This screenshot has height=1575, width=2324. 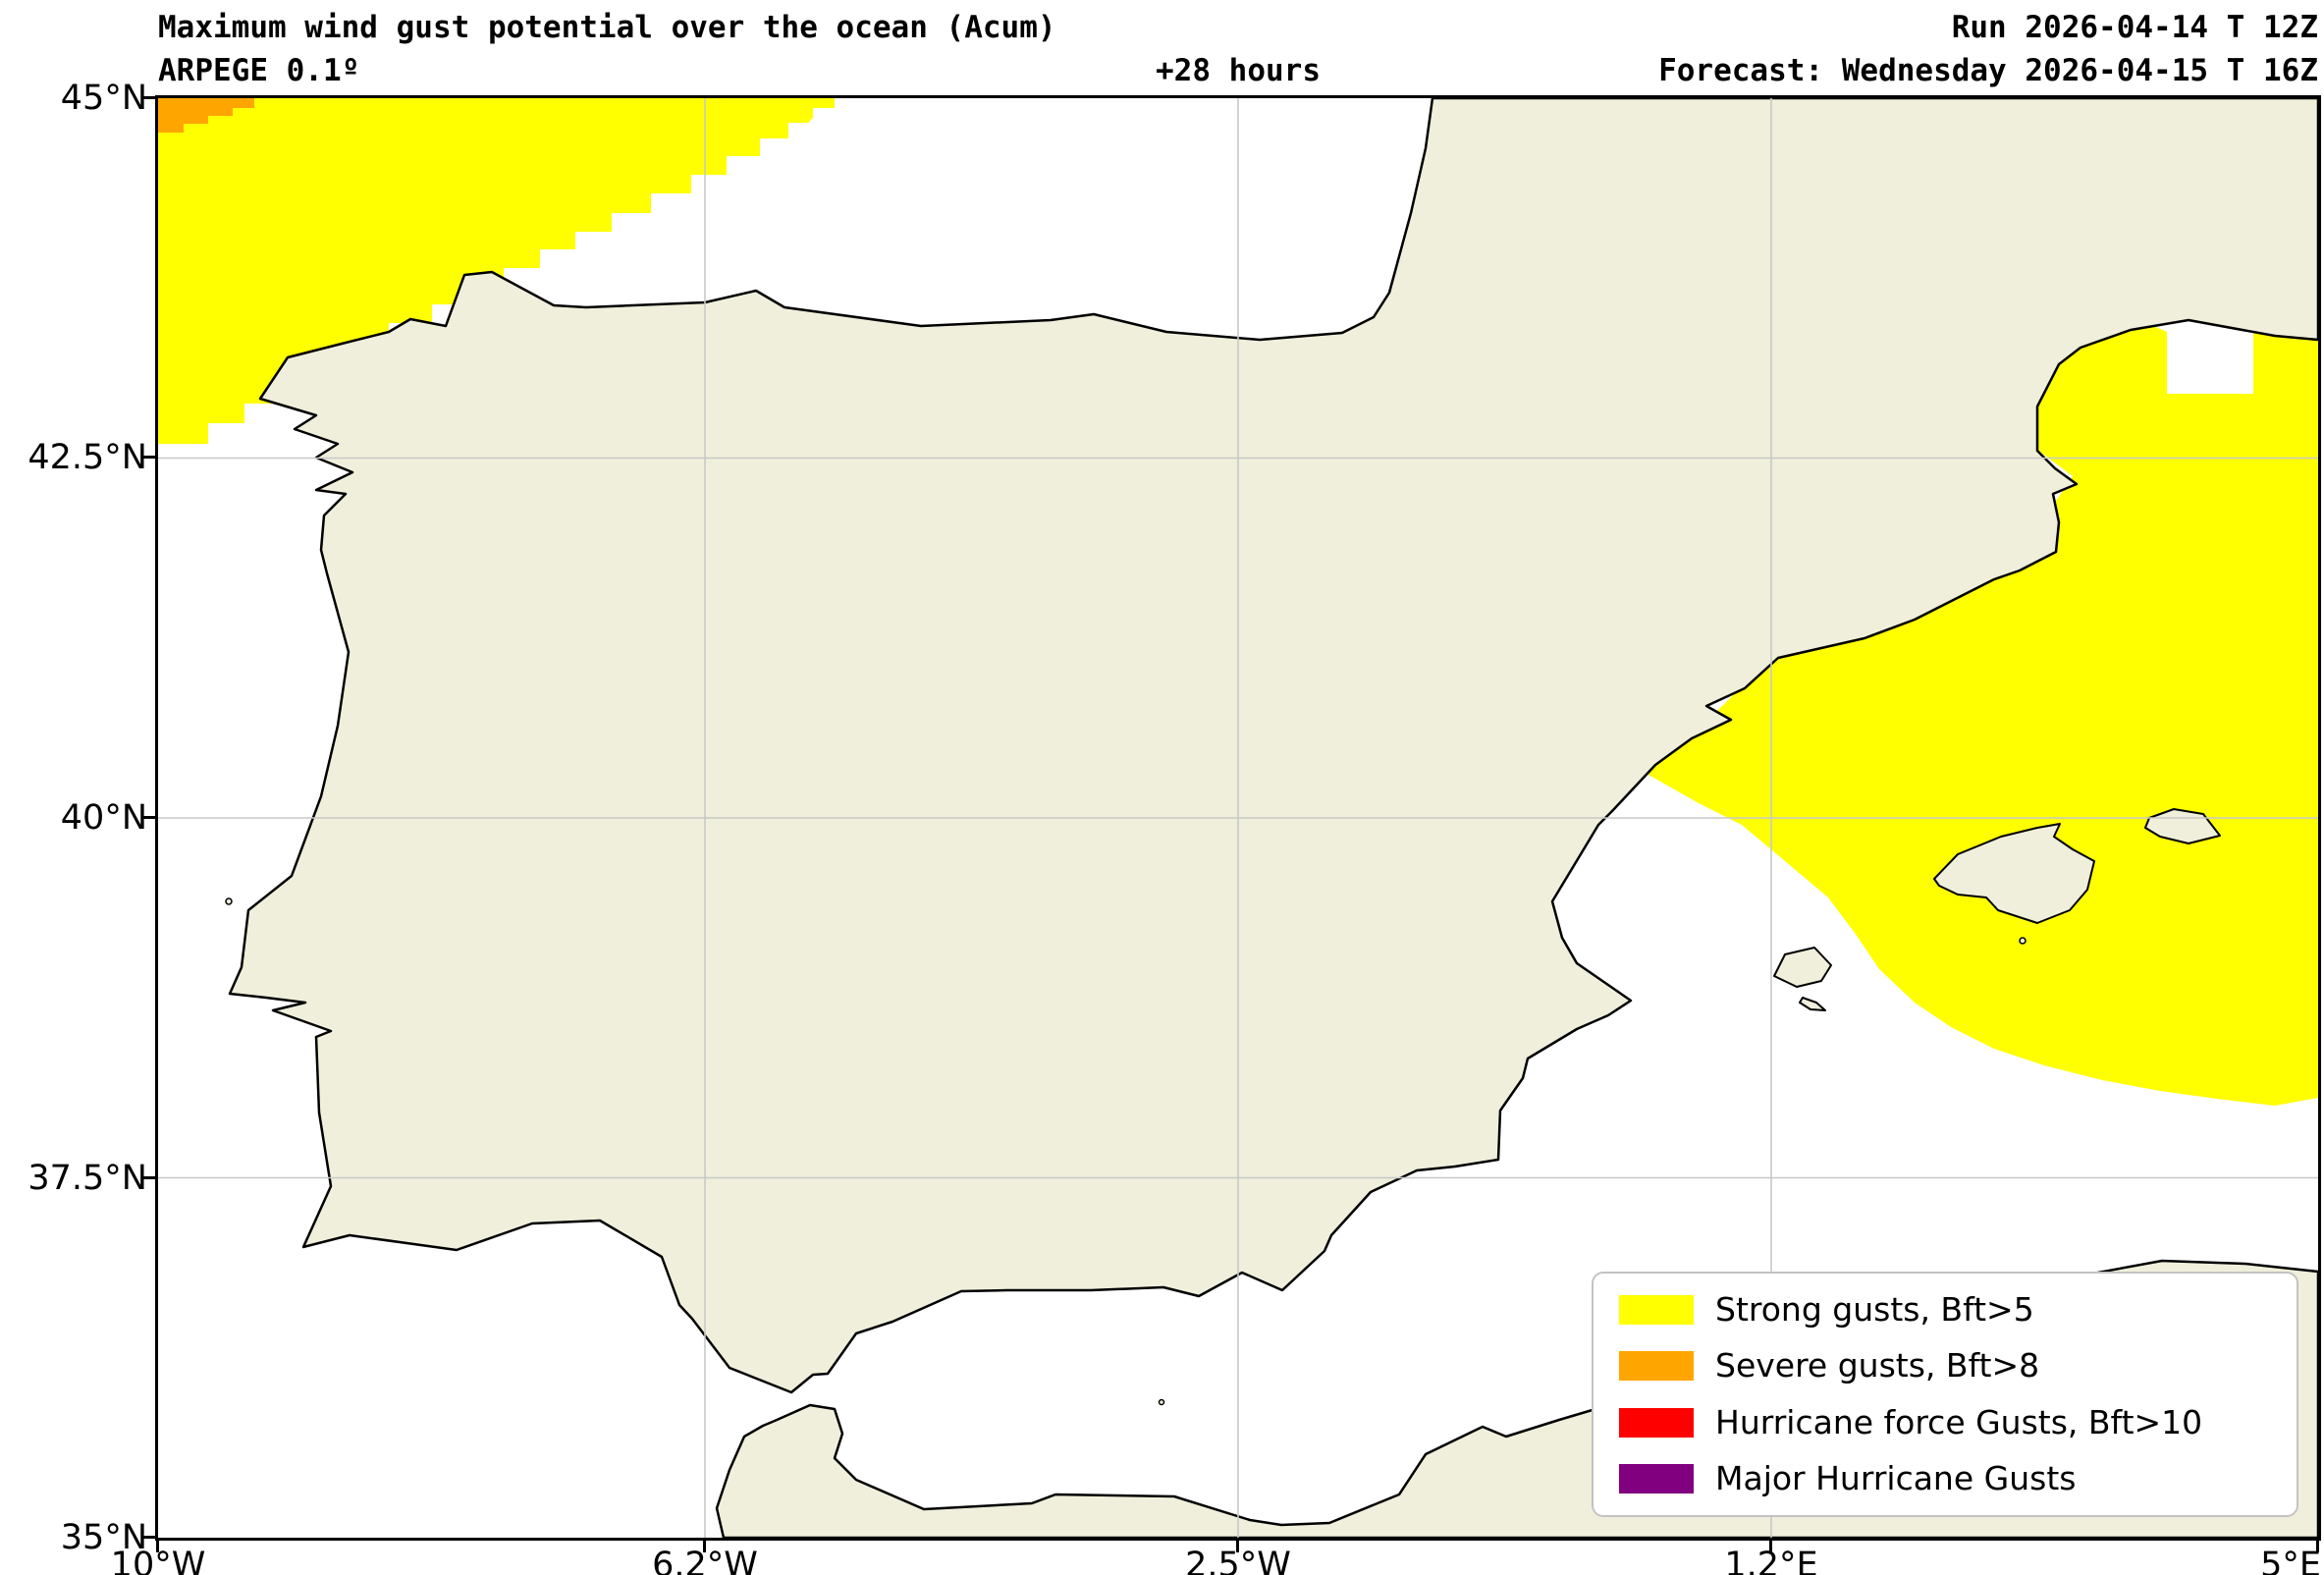 I want to click on y-axis-label: 40°N, so click(x=103, y=818).